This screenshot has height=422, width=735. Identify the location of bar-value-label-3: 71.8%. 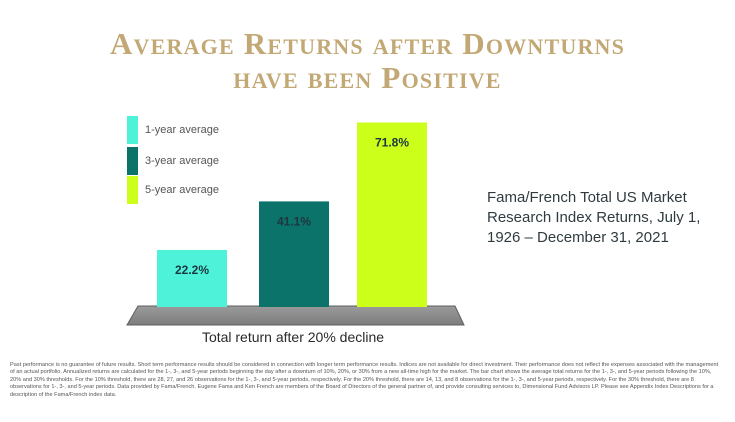
(392, 143).